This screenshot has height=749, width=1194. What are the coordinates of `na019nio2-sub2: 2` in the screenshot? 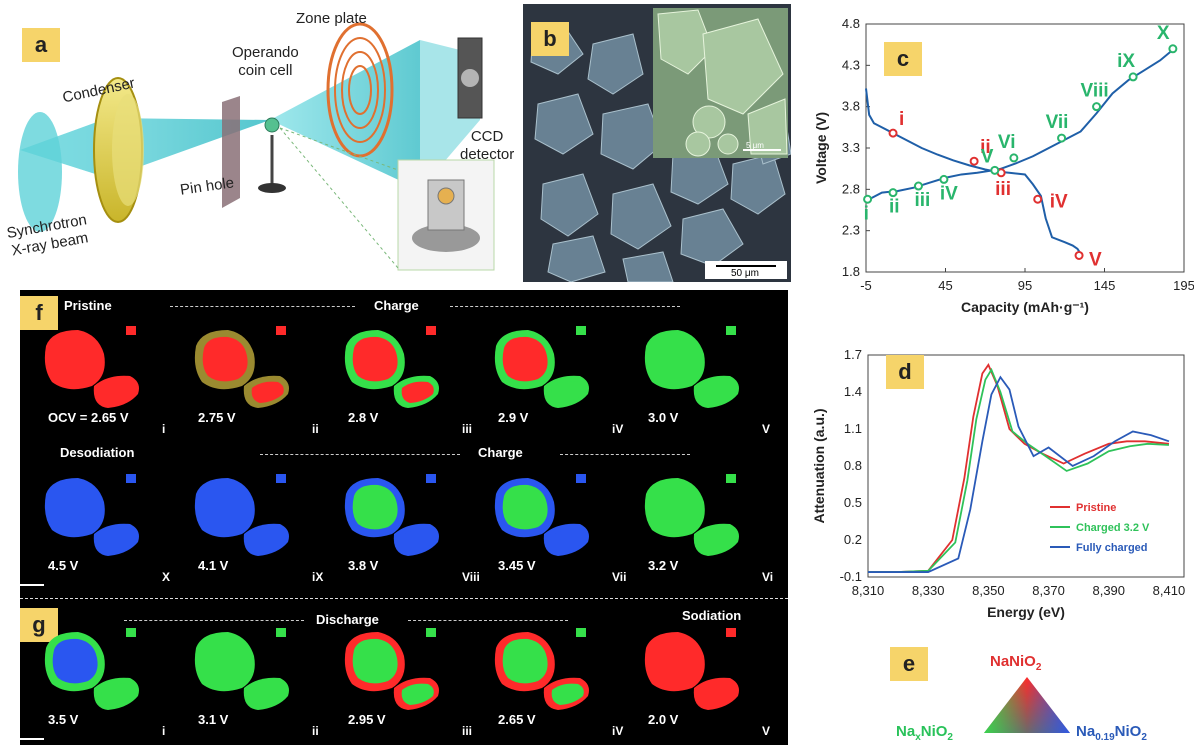 It's located at (1144, 737).